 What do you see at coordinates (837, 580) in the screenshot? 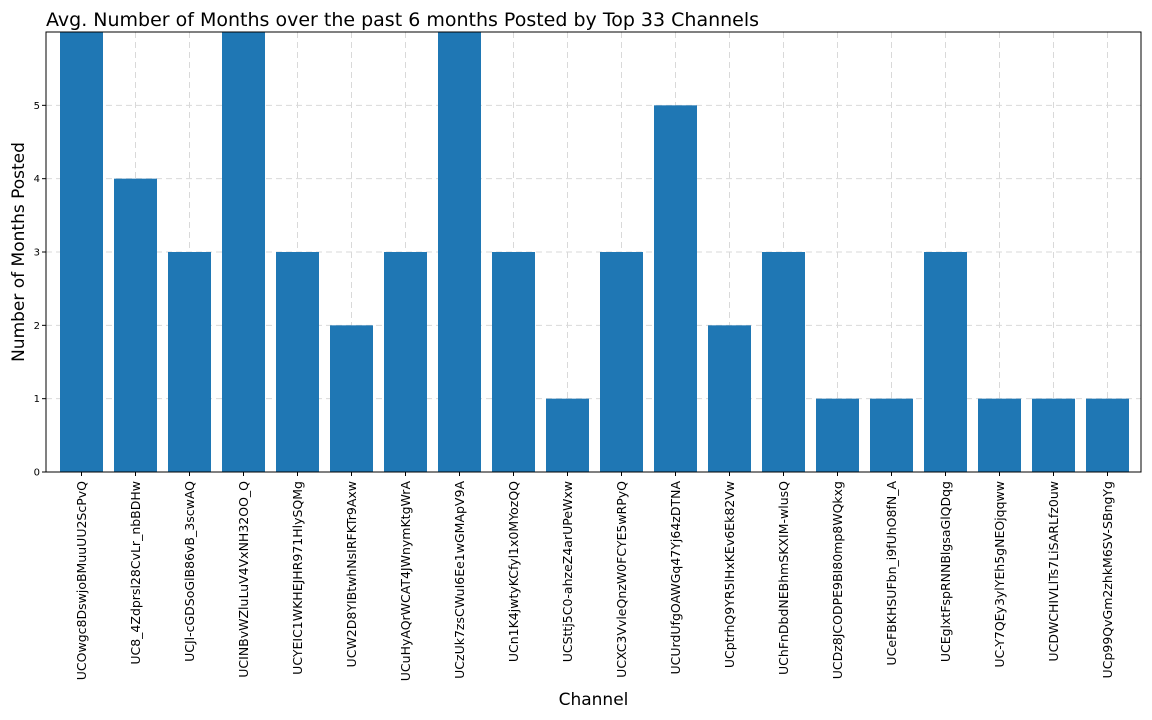
I see `x-tick-label: UCDz8JCODPE9BI80mp8WQkxg` at bounding box center [837, 580].